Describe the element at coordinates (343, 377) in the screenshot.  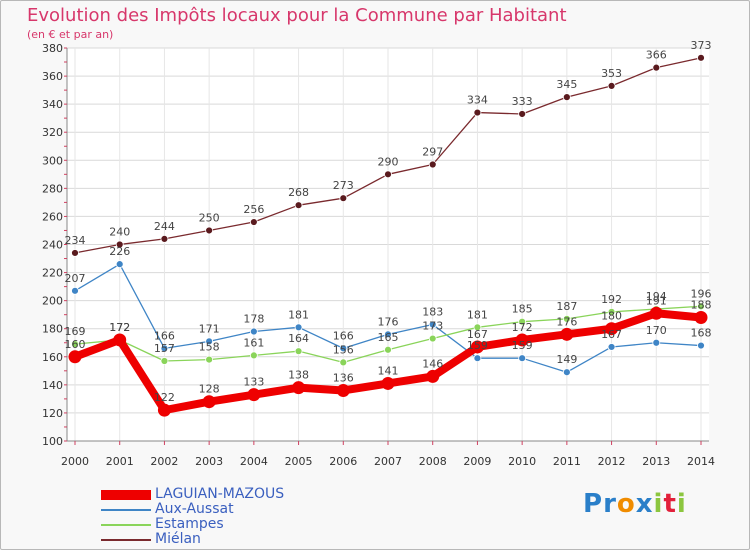
I see `data-label-laguian-mazous: 136` at that location.